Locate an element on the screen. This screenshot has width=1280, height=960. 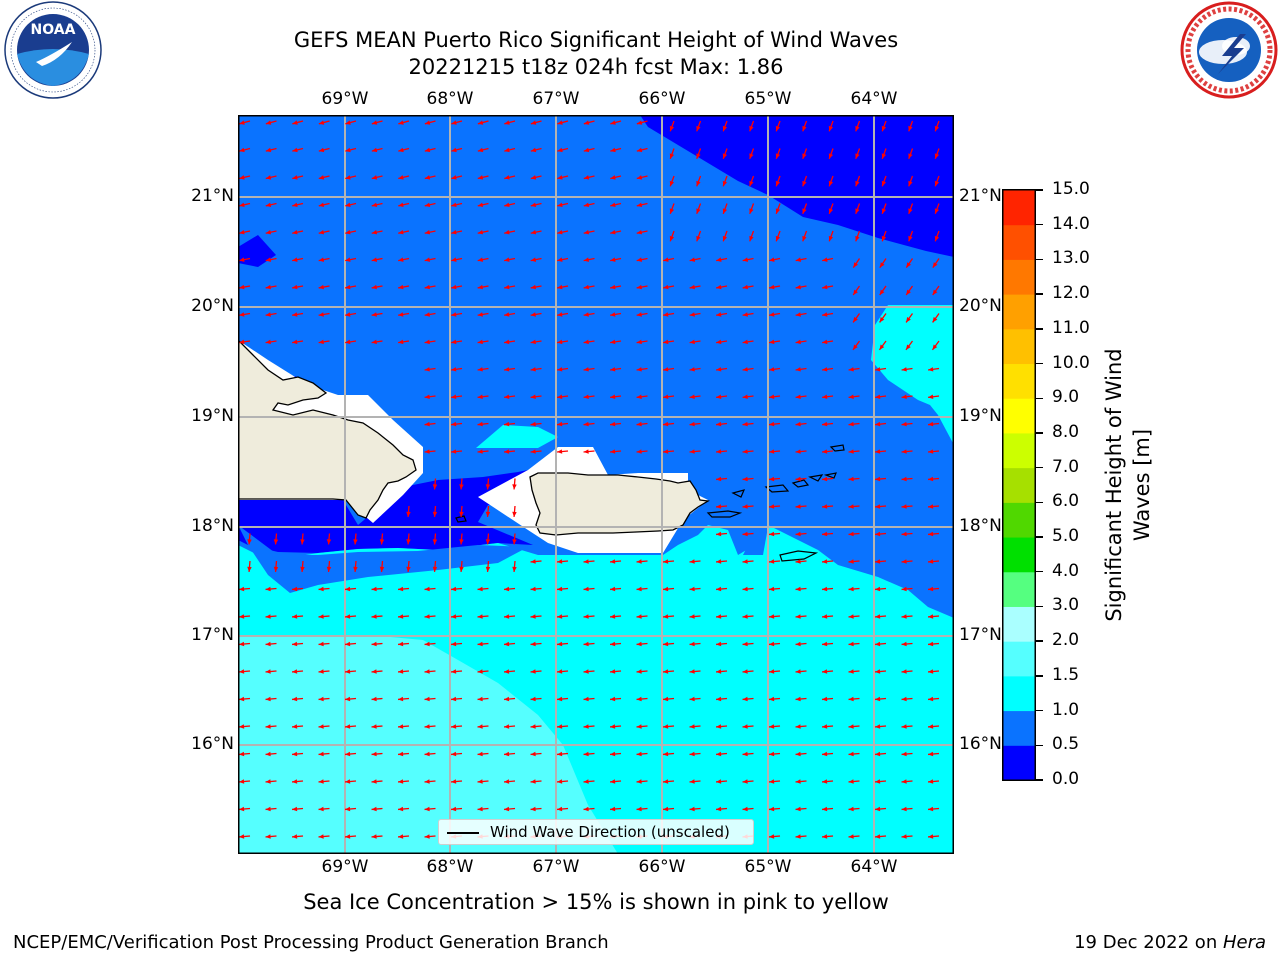
map-legend: Wind Wave Direction (unscaled) is located at coordinates (596, 832).